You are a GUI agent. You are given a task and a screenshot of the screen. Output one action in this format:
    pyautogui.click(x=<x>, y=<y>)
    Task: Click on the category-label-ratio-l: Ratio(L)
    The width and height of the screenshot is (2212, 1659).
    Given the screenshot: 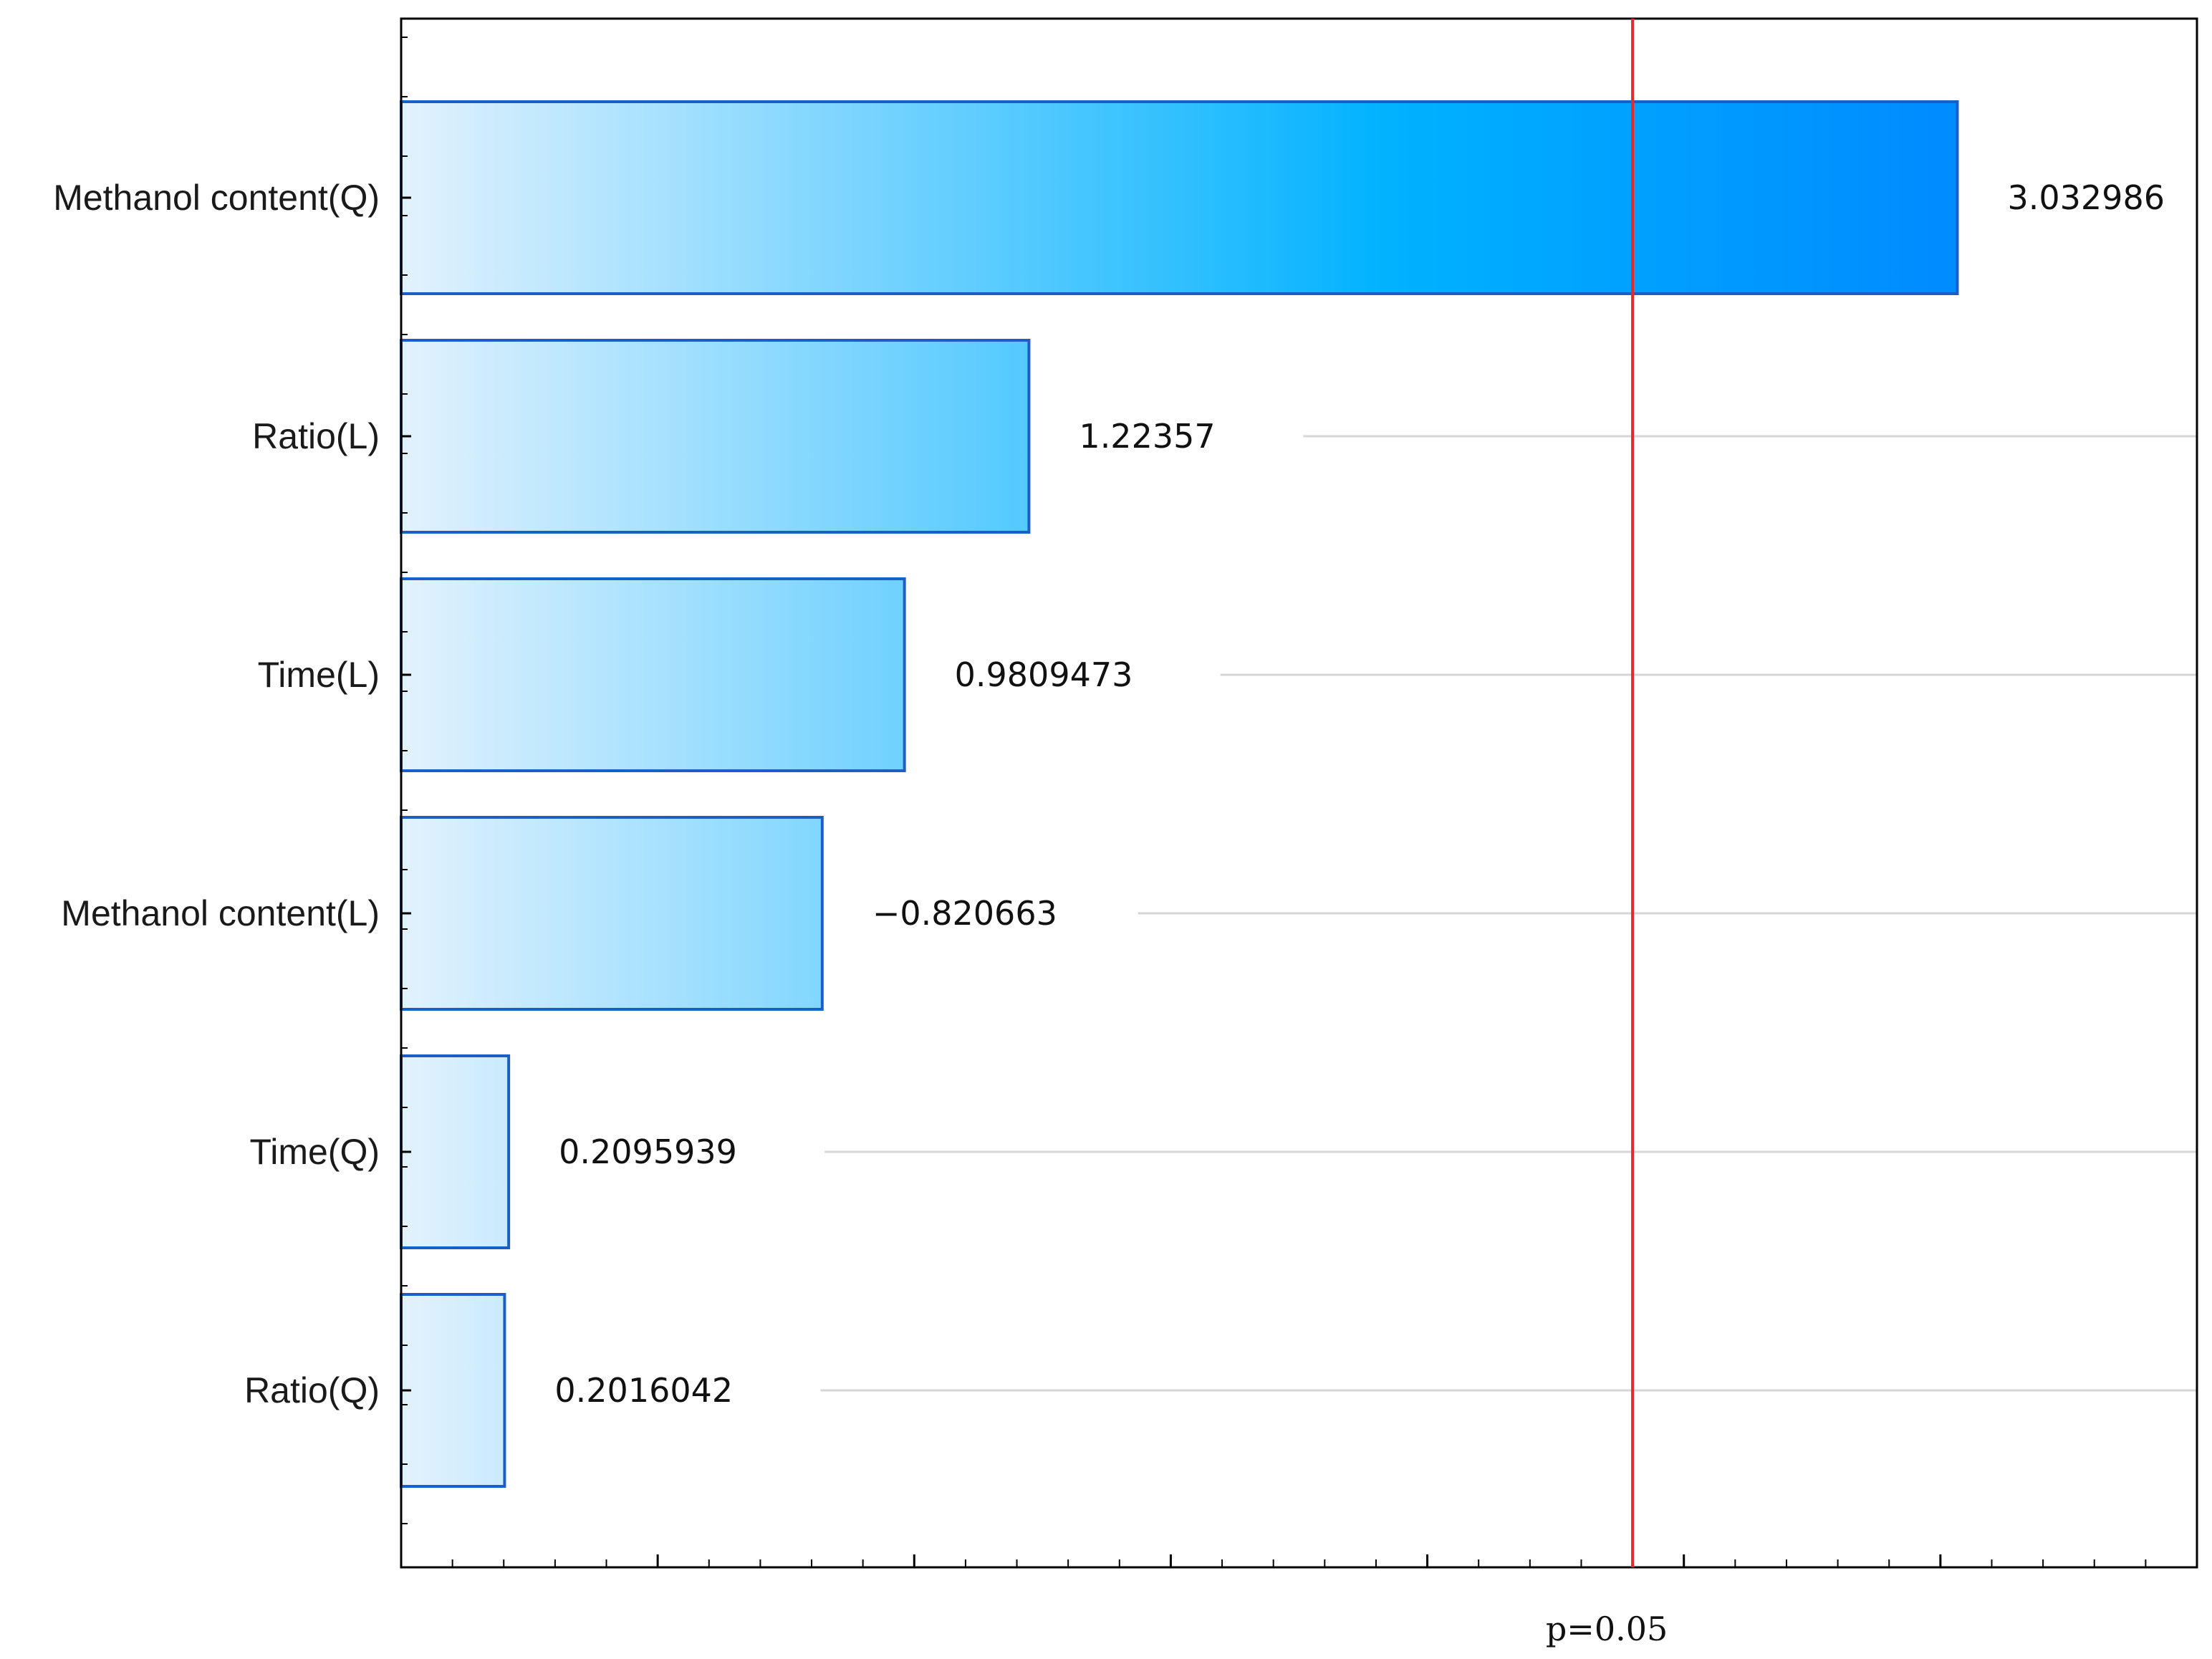 What is the action you would take?
    pyautogui.click(x=316, y=436)
    